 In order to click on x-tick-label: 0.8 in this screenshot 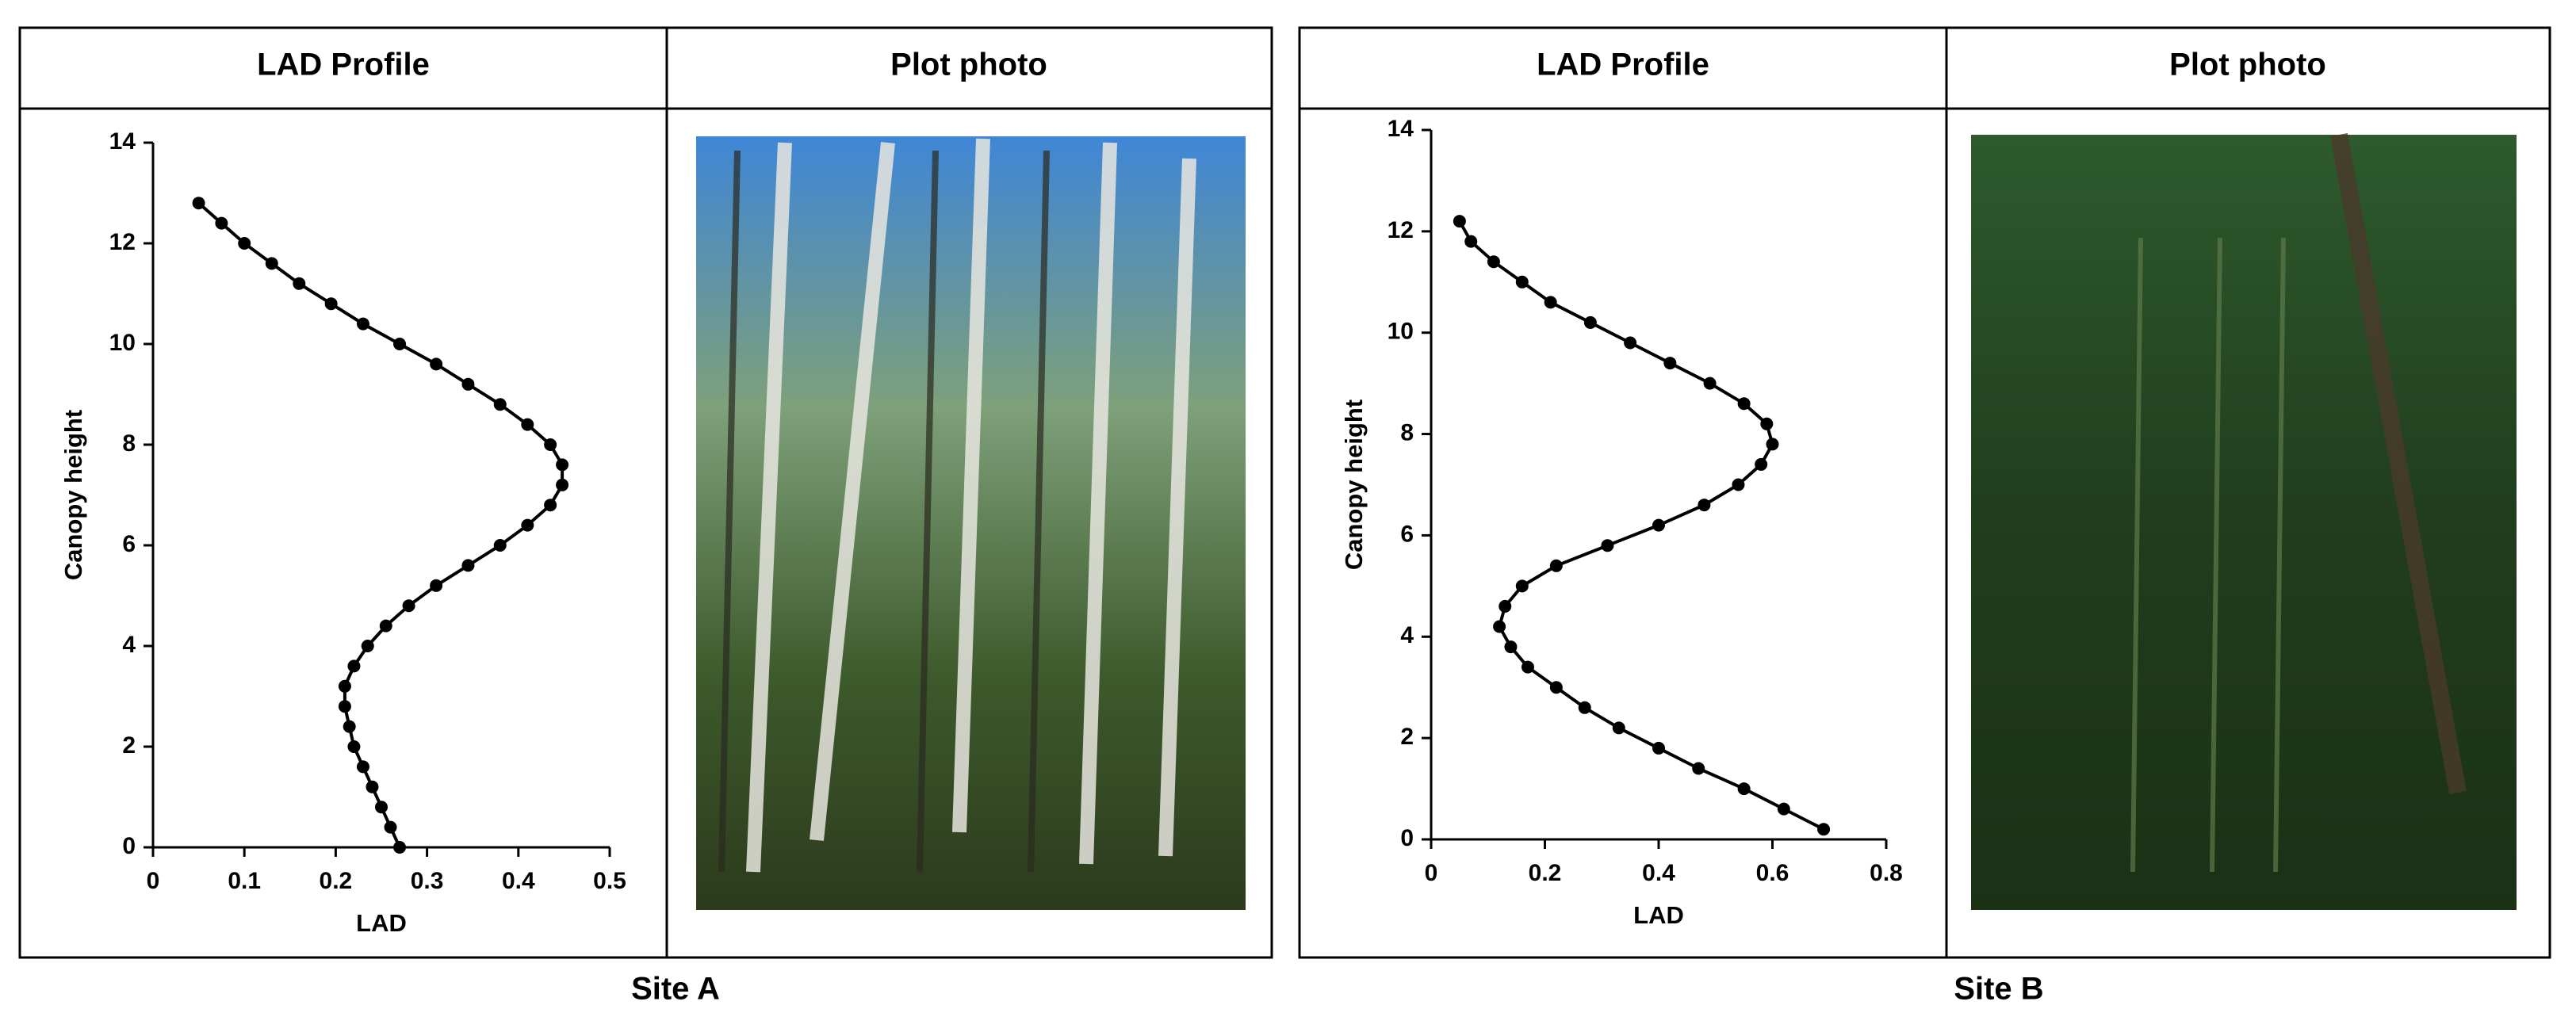, I will do `click(1886, 873)`.